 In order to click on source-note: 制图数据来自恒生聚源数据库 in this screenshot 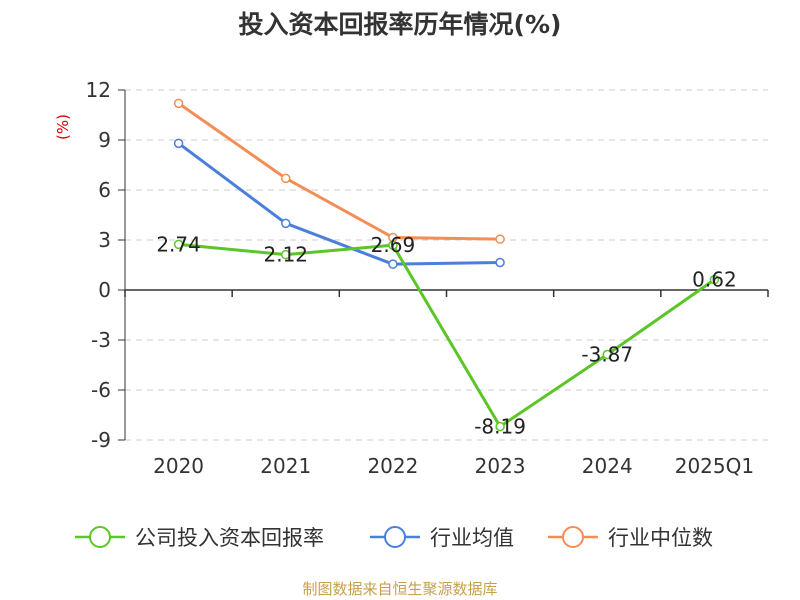, I will do `click(399, 589)`.